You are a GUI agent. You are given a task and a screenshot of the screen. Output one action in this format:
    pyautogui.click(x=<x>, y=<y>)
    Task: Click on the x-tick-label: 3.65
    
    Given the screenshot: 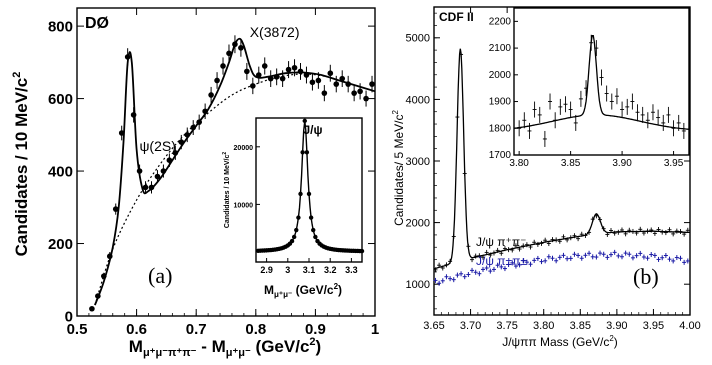 What is the action you would take?
    pyautogui.click(x=433, y=326)
    